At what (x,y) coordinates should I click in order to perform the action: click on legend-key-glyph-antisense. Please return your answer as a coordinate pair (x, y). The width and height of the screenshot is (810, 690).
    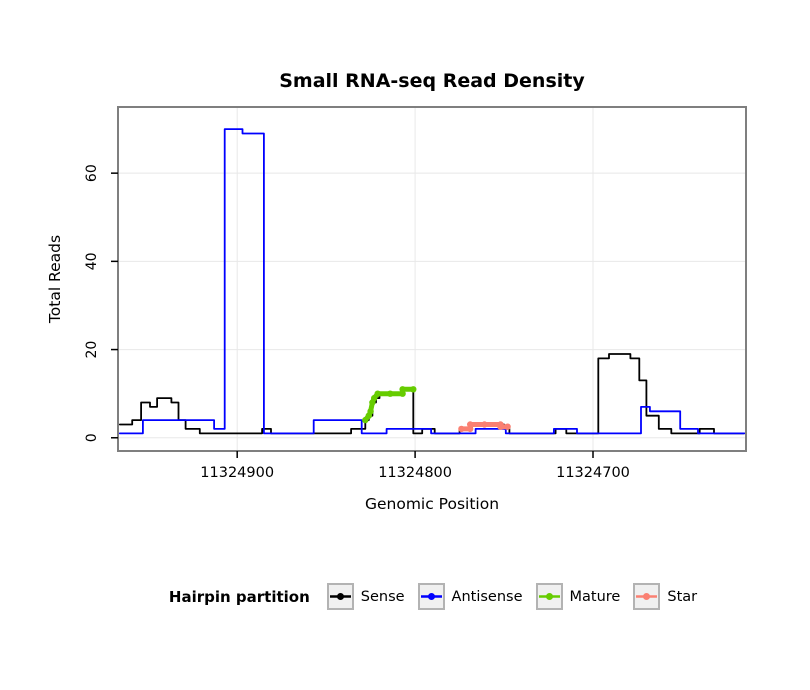
    Looking at the image, I should click on (431, 596).